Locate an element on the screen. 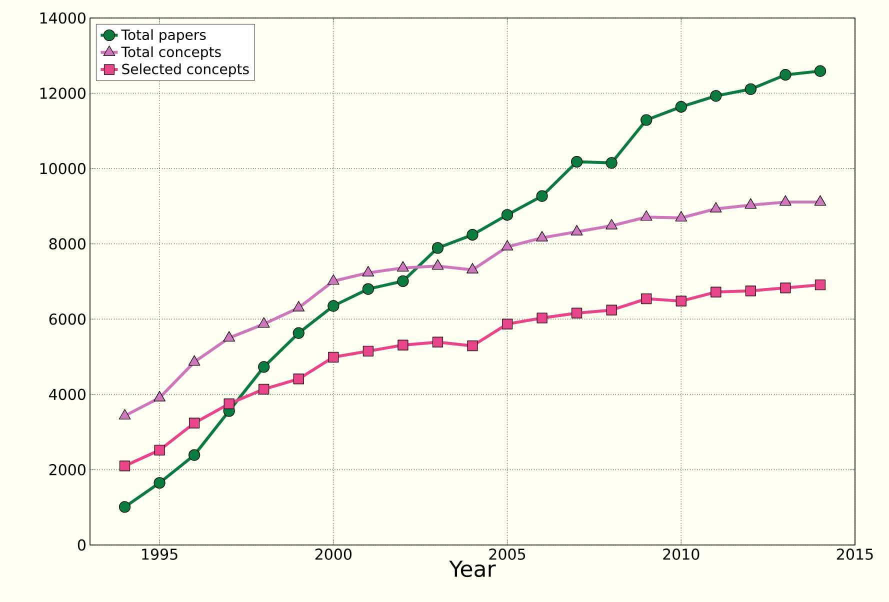  y-tick-label: 4000 is located at coordinates (67, 394).